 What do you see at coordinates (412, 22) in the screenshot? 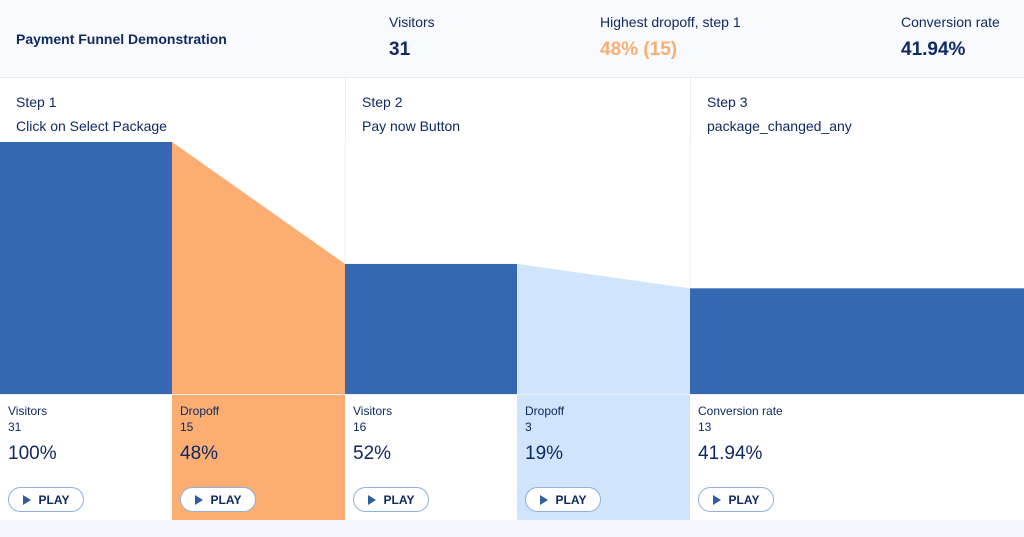
I see `stat-visitors-label: Visitors` at bounding box center [412, 22].